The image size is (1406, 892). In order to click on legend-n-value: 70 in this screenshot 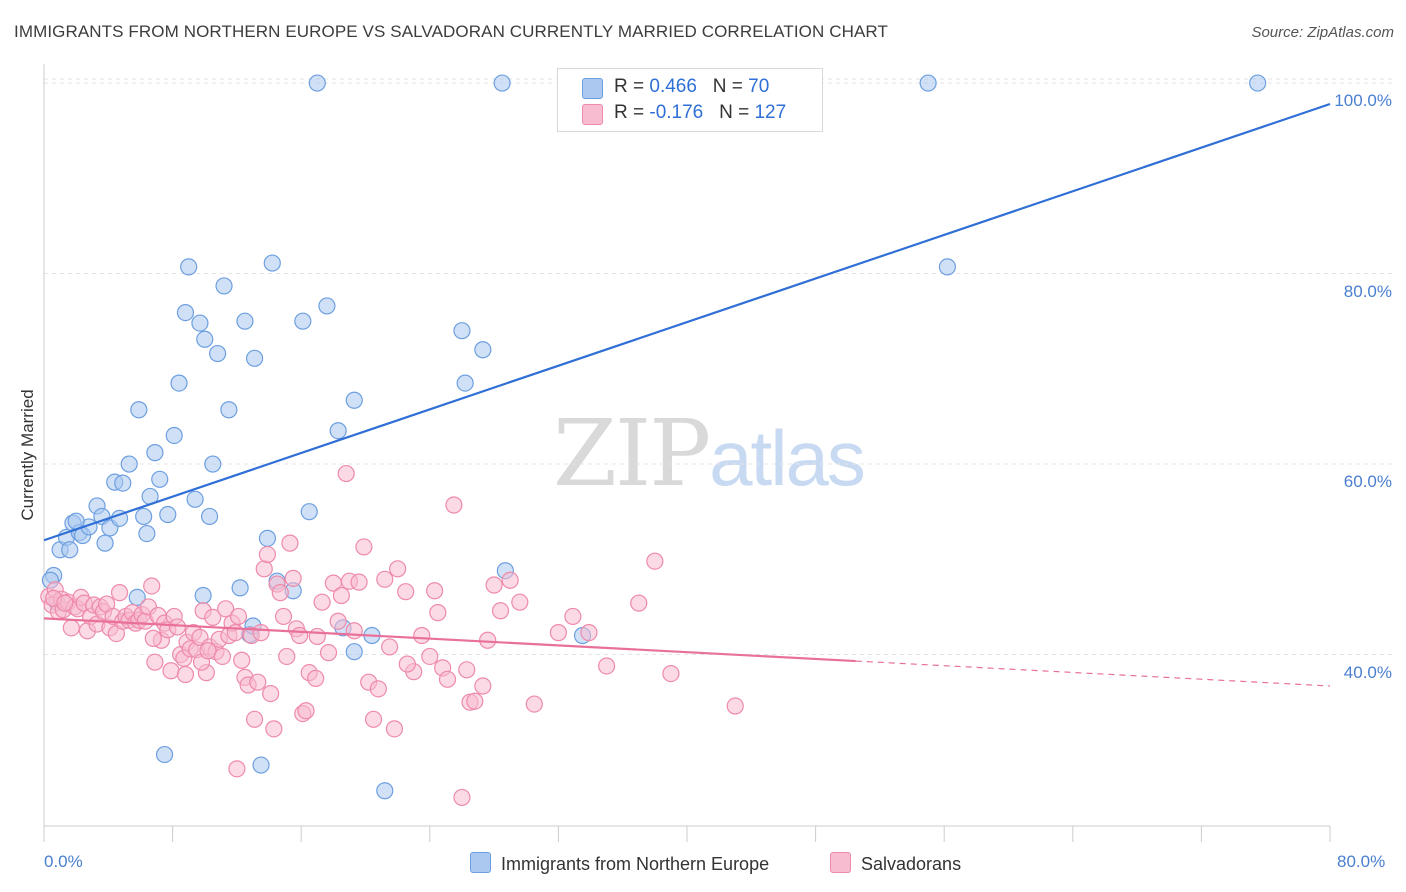, I will do `click(759, 86)`.